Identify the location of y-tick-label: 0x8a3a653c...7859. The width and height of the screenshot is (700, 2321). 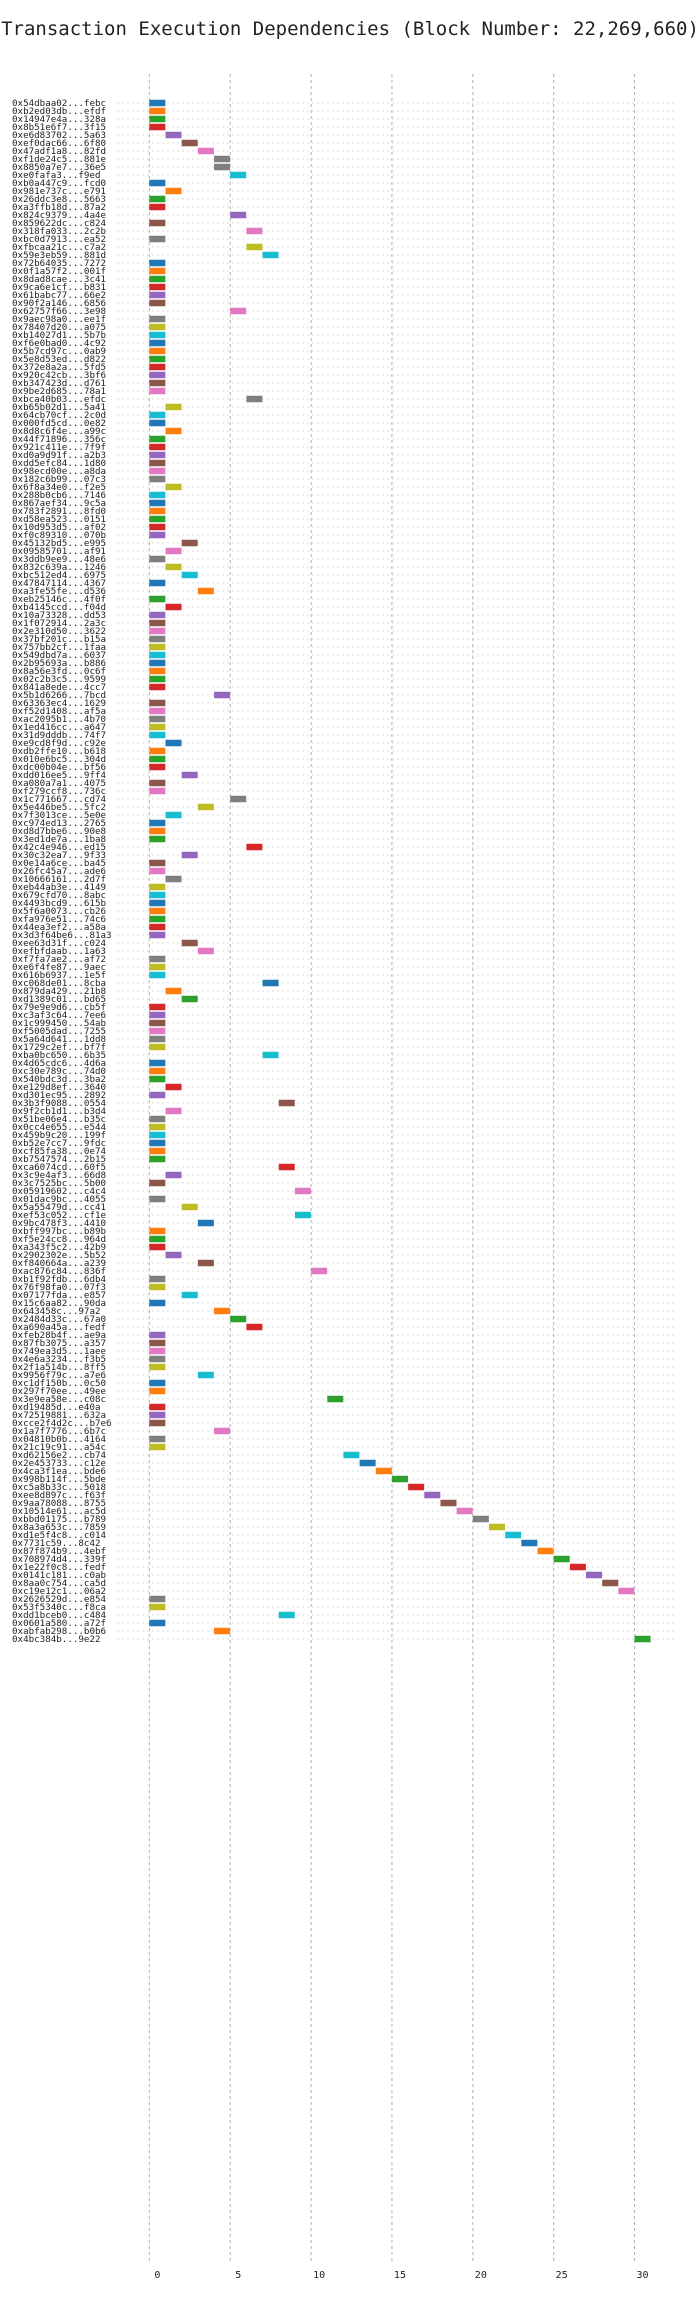
(59, 1527).